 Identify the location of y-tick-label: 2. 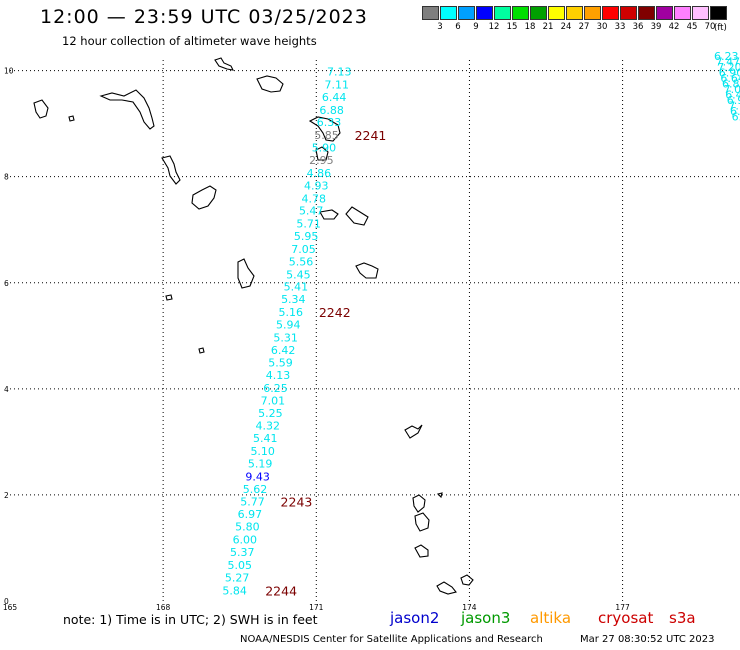
(6, 495).